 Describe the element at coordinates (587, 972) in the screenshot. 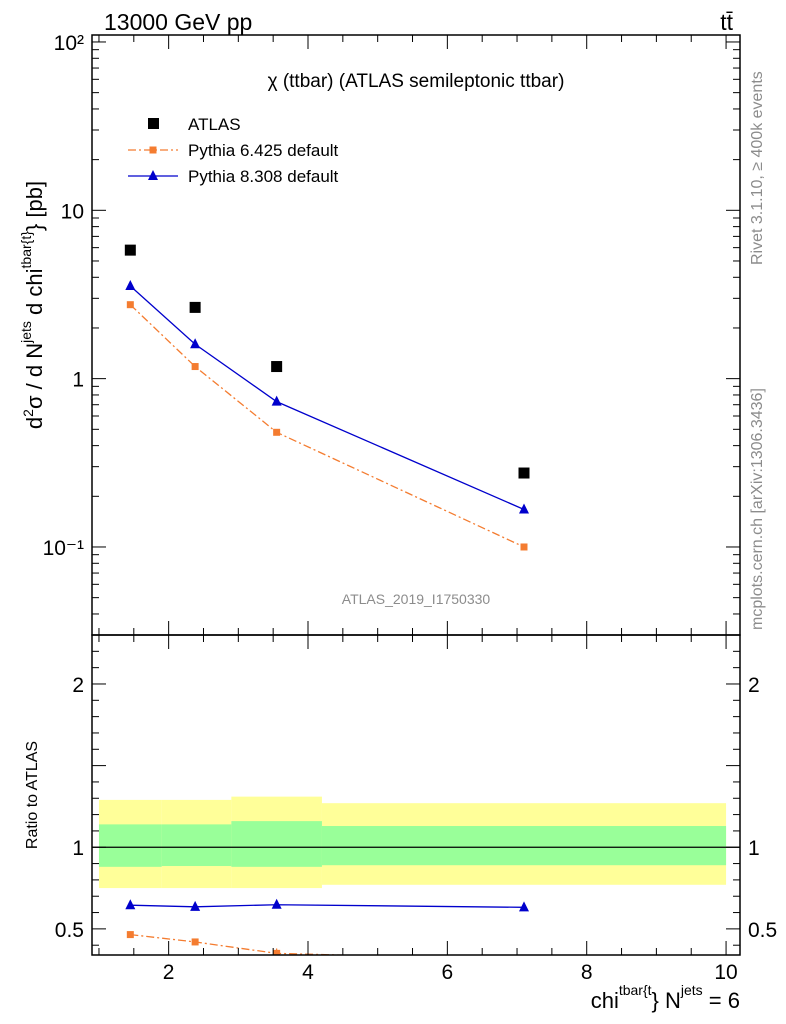

I see `x-tick-label: 8` at that location.